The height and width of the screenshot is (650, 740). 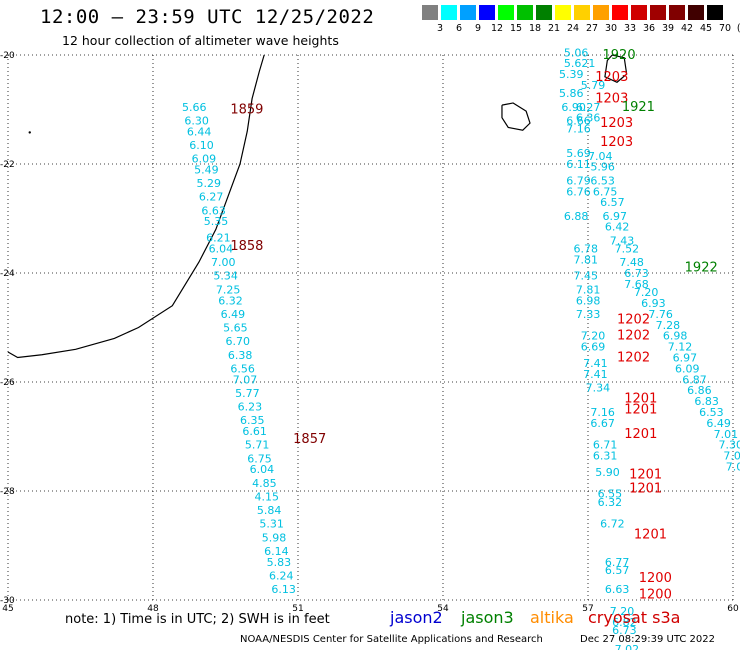 What do you see at coordinates (7, 274) in the screenshot?
I see `lat-tick-label: -24` at bounding box center [7, 274].